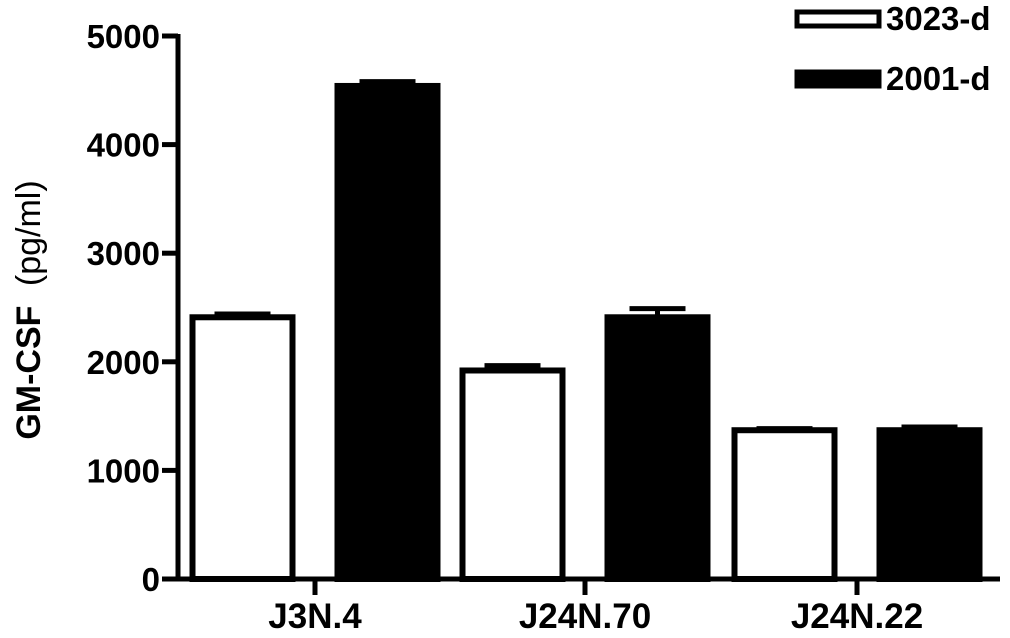 The width and height of the screenshot is (1010, 638). What do you see at coordinates (938, 78) in the screenshot?
I see `legend-label-2001-d: 2001-d` at bounding box center [938, 78].